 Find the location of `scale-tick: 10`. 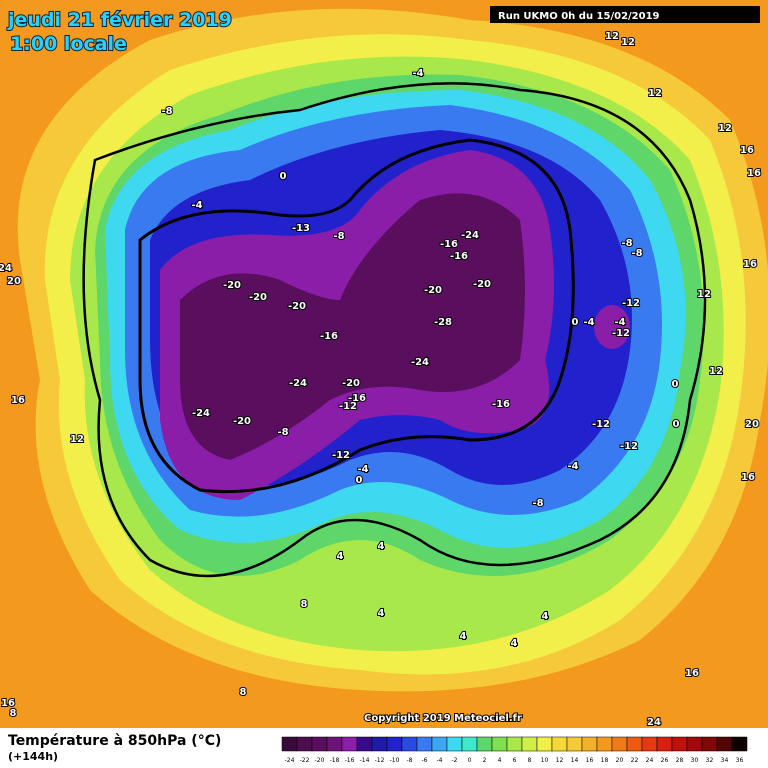

scale-tick: 10 is located at coordinates (545, 760).